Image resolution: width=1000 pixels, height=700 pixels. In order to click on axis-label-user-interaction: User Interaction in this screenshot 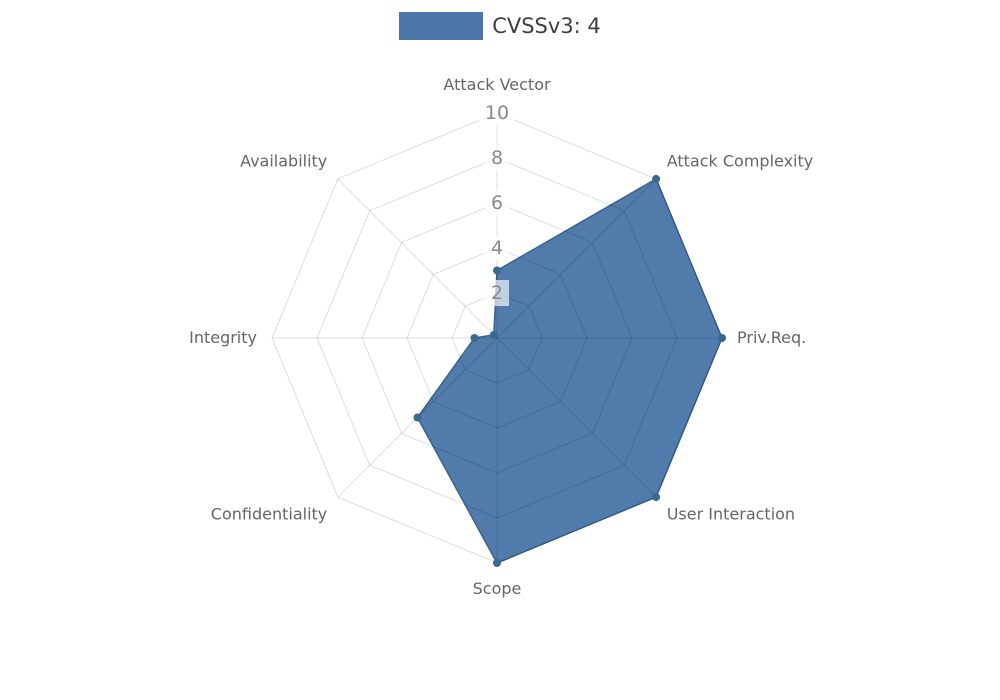, I will do `click(731, 514)`.